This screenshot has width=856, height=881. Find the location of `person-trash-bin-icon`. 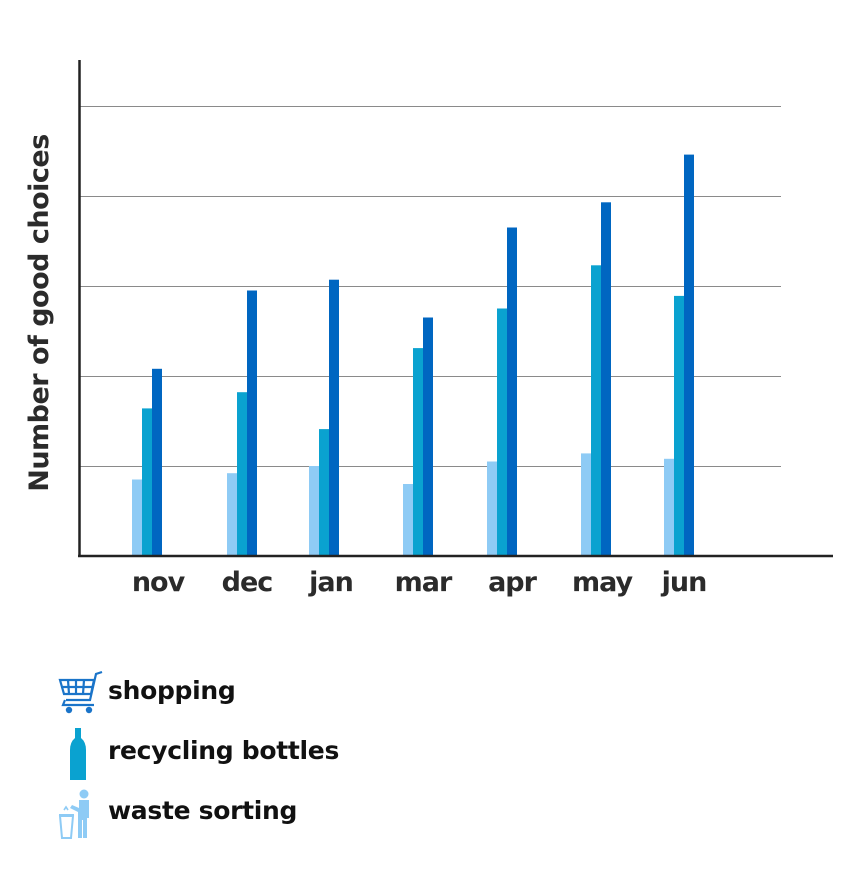

person-trash-bin-icon is located at coordinates (73, 814).